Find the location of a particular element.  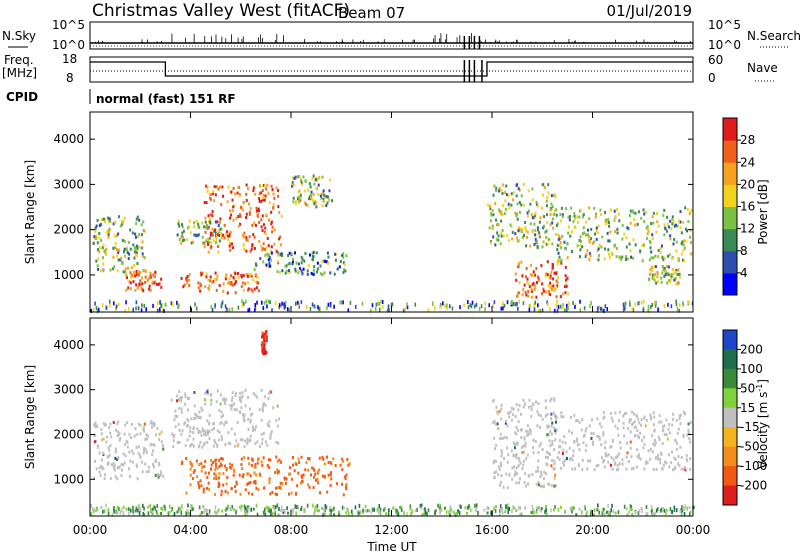

freq-line is located at coordinates (391, 69).